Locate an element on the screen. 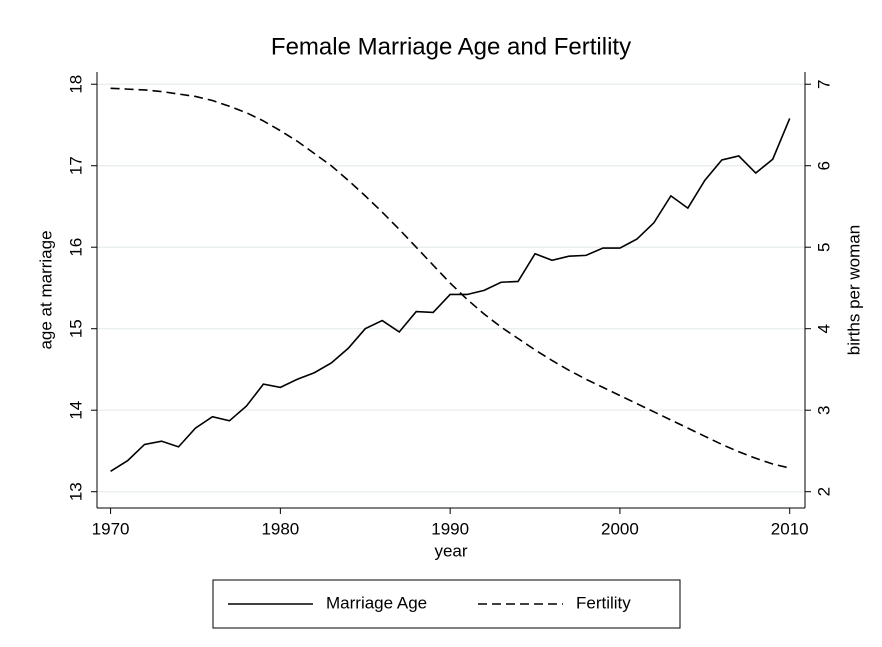 The width and height of the screenshot is (882, 647). x-tick-label: 2000 is located at coordinates (620, 528).